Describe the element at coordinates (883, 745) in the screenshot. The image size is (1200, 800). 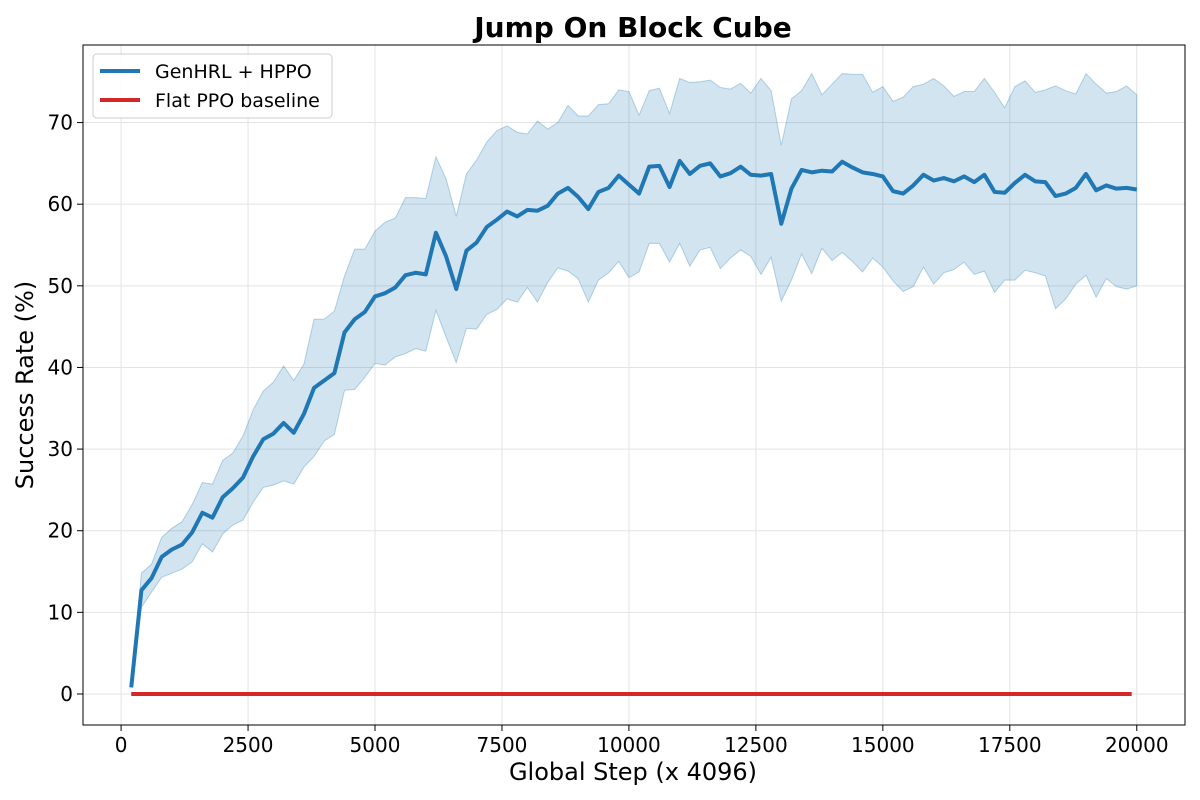
I see `x-tick-label: 15000` at that location.